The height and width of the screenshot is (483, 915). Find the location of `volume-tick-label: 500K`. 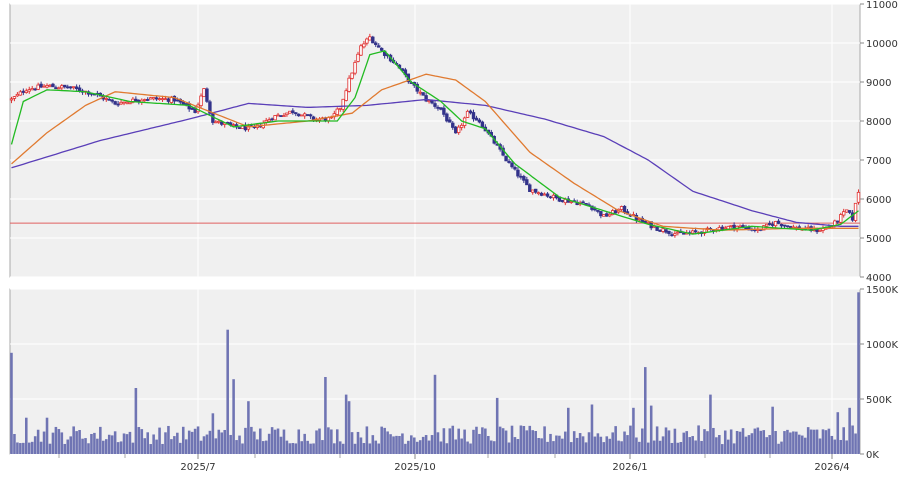

volume-tick-label: 500K is located at coordinates (879, 400).